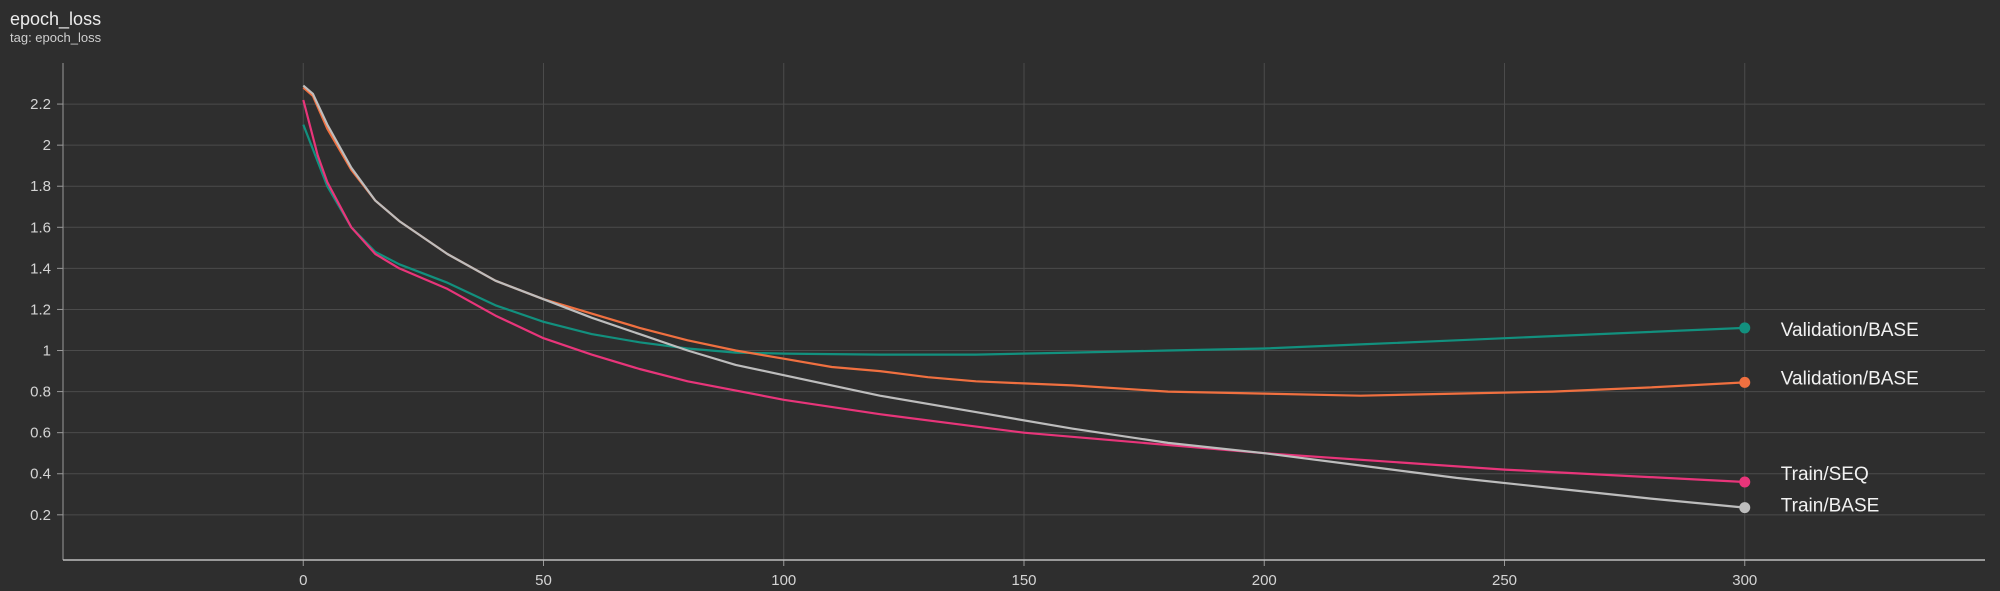 The height and width of the screenshot is (591, 2000). What do you see at coordinates (1744, 580) in the screenshot?
I see `x-tick-label: 300` at bounding box center [1744, 580].